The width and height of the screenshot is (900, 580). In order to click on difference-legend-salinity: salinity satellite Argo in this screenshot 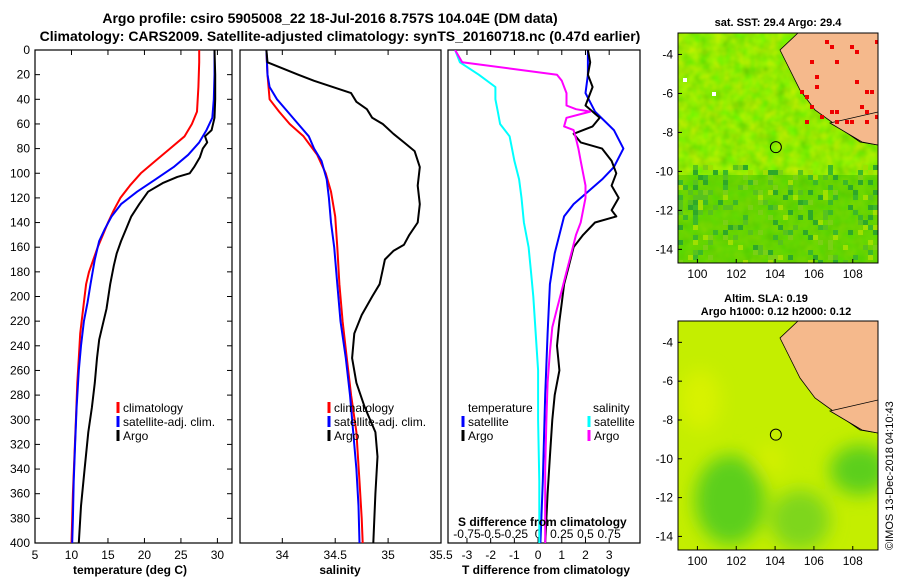, I will do `click(611, 422)`.